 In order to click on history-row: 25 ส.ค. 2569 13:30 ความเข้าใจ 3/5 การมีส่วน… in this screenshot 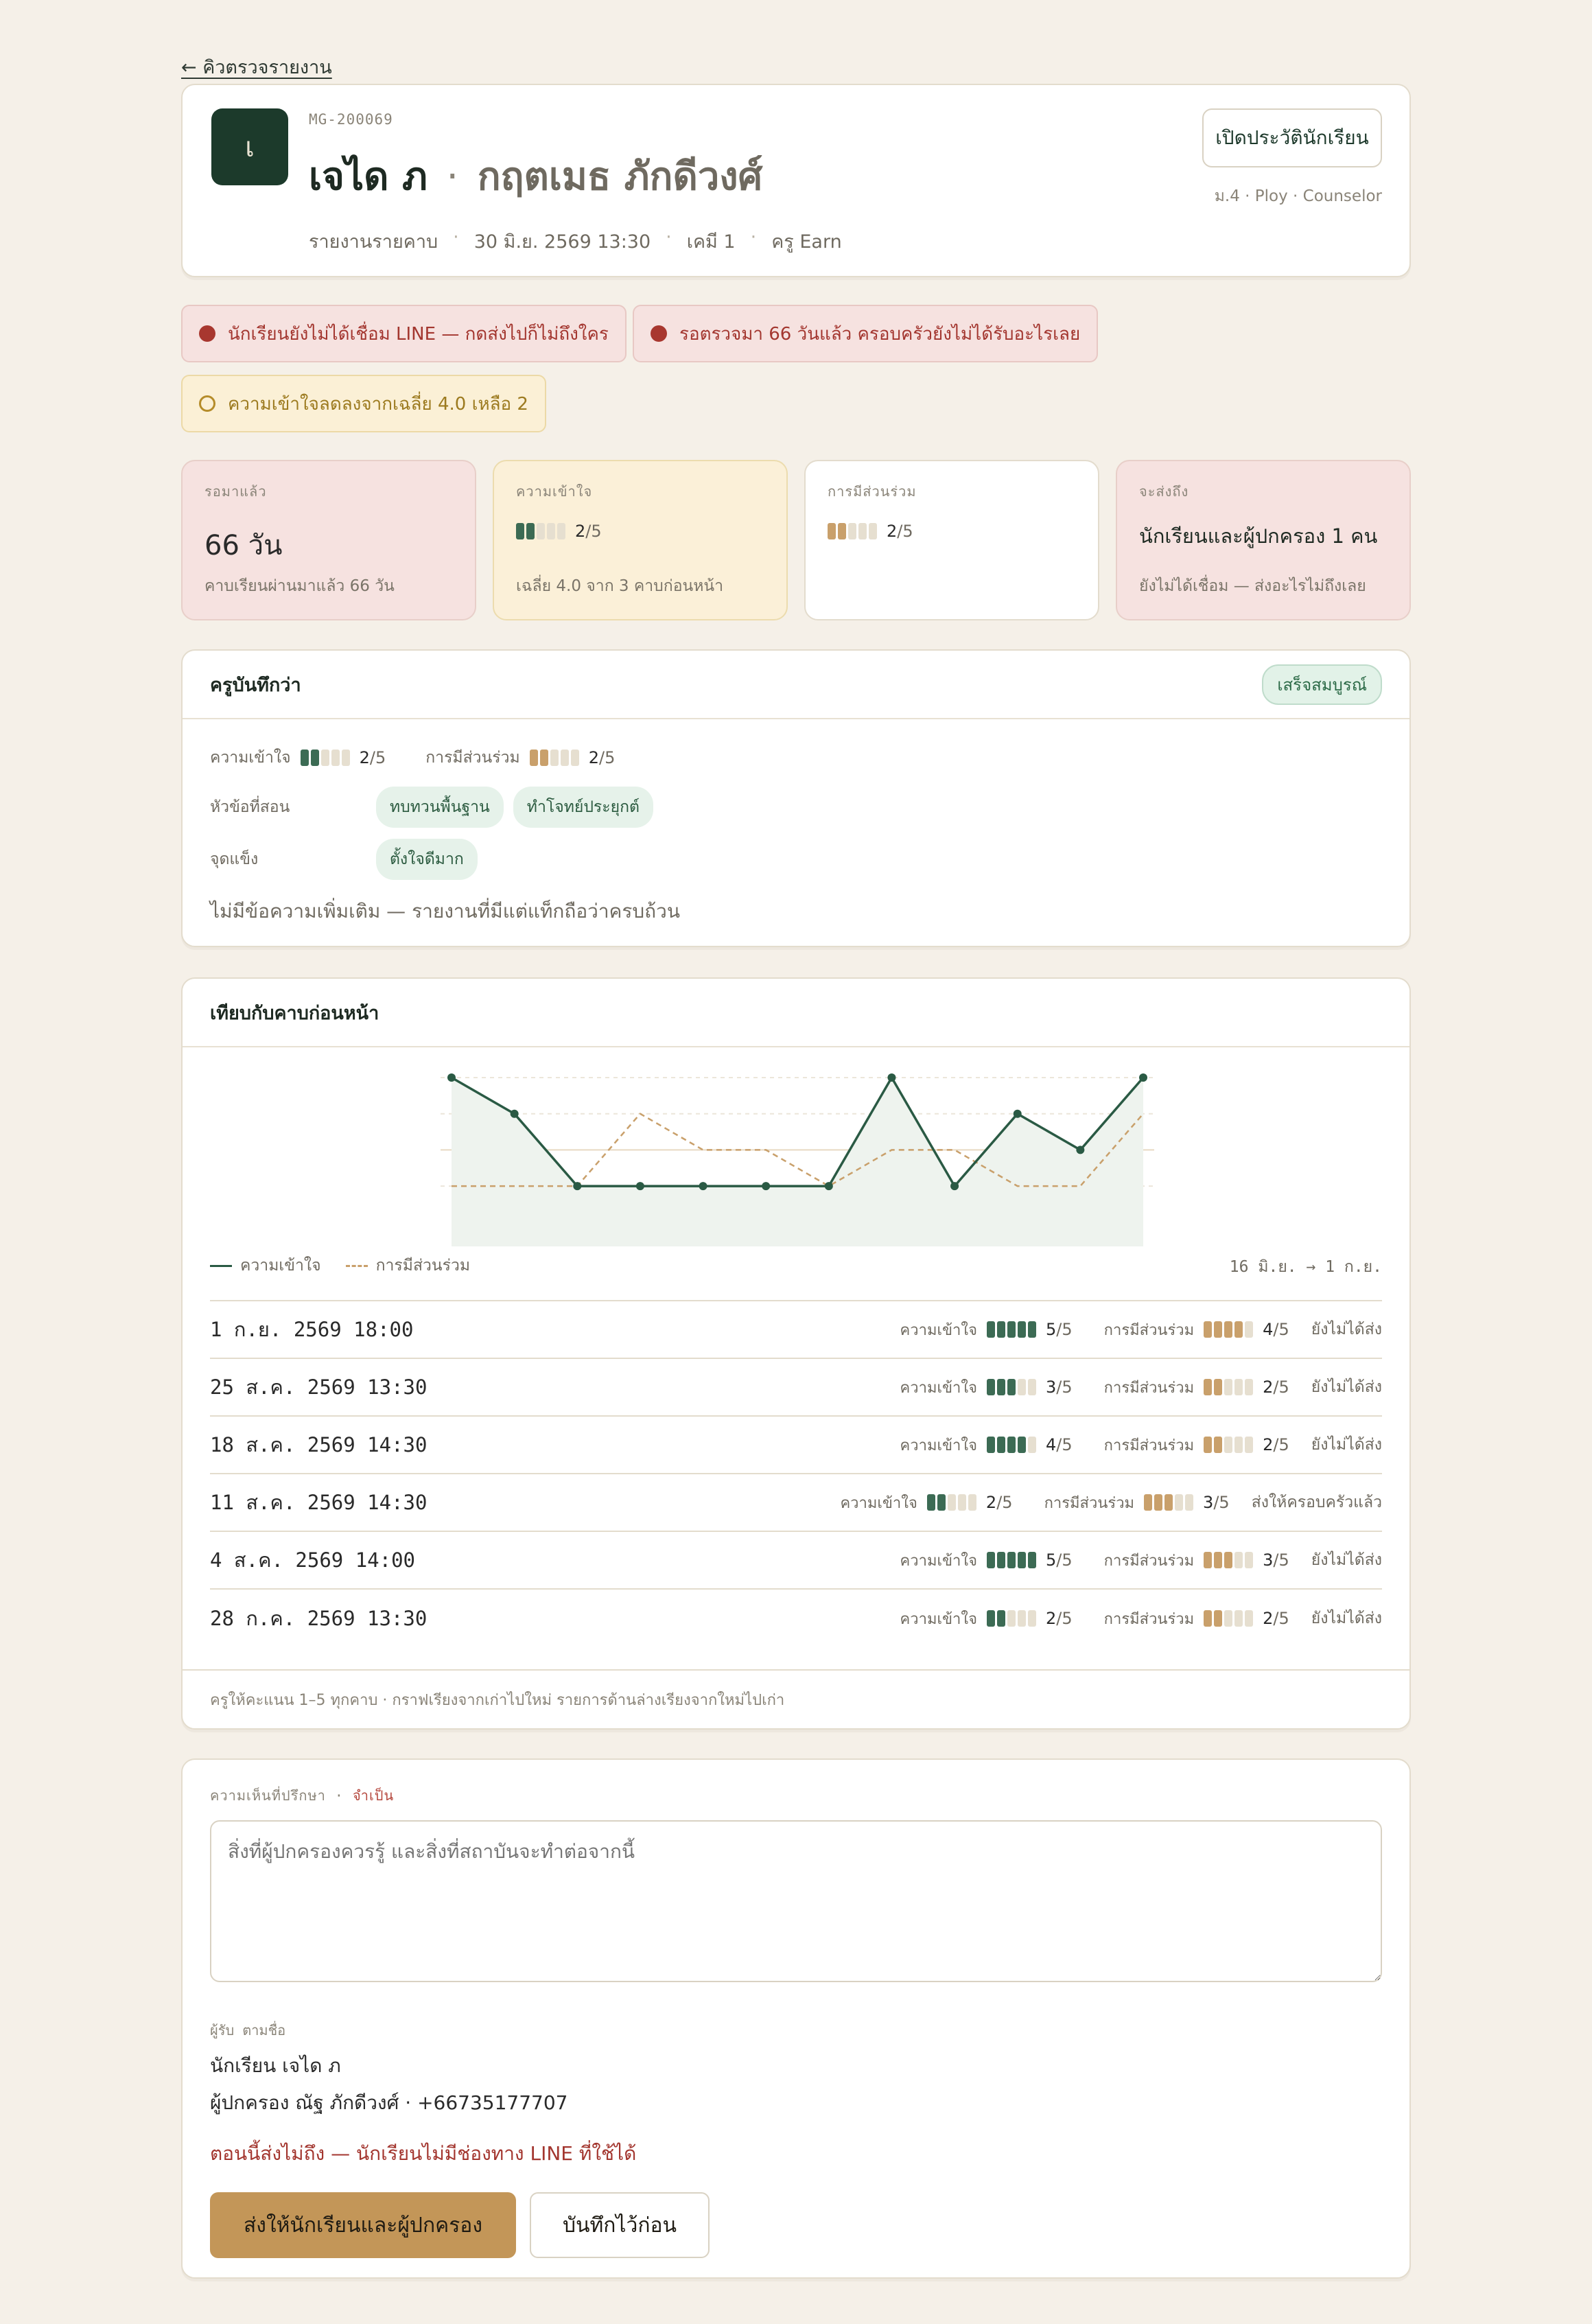, I will do `click(796, 1388)`.